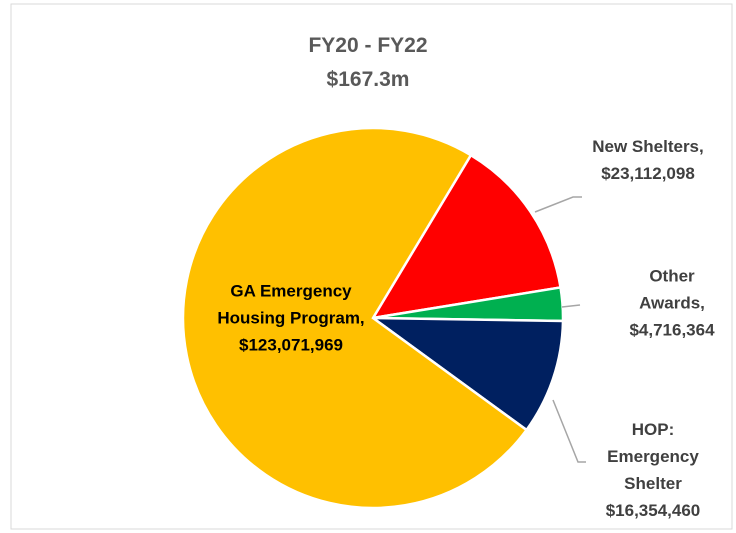 This screenshot has width=736, height=533. I want to click on data-label: Other Awards, $4,716,364, so click(672, 303).